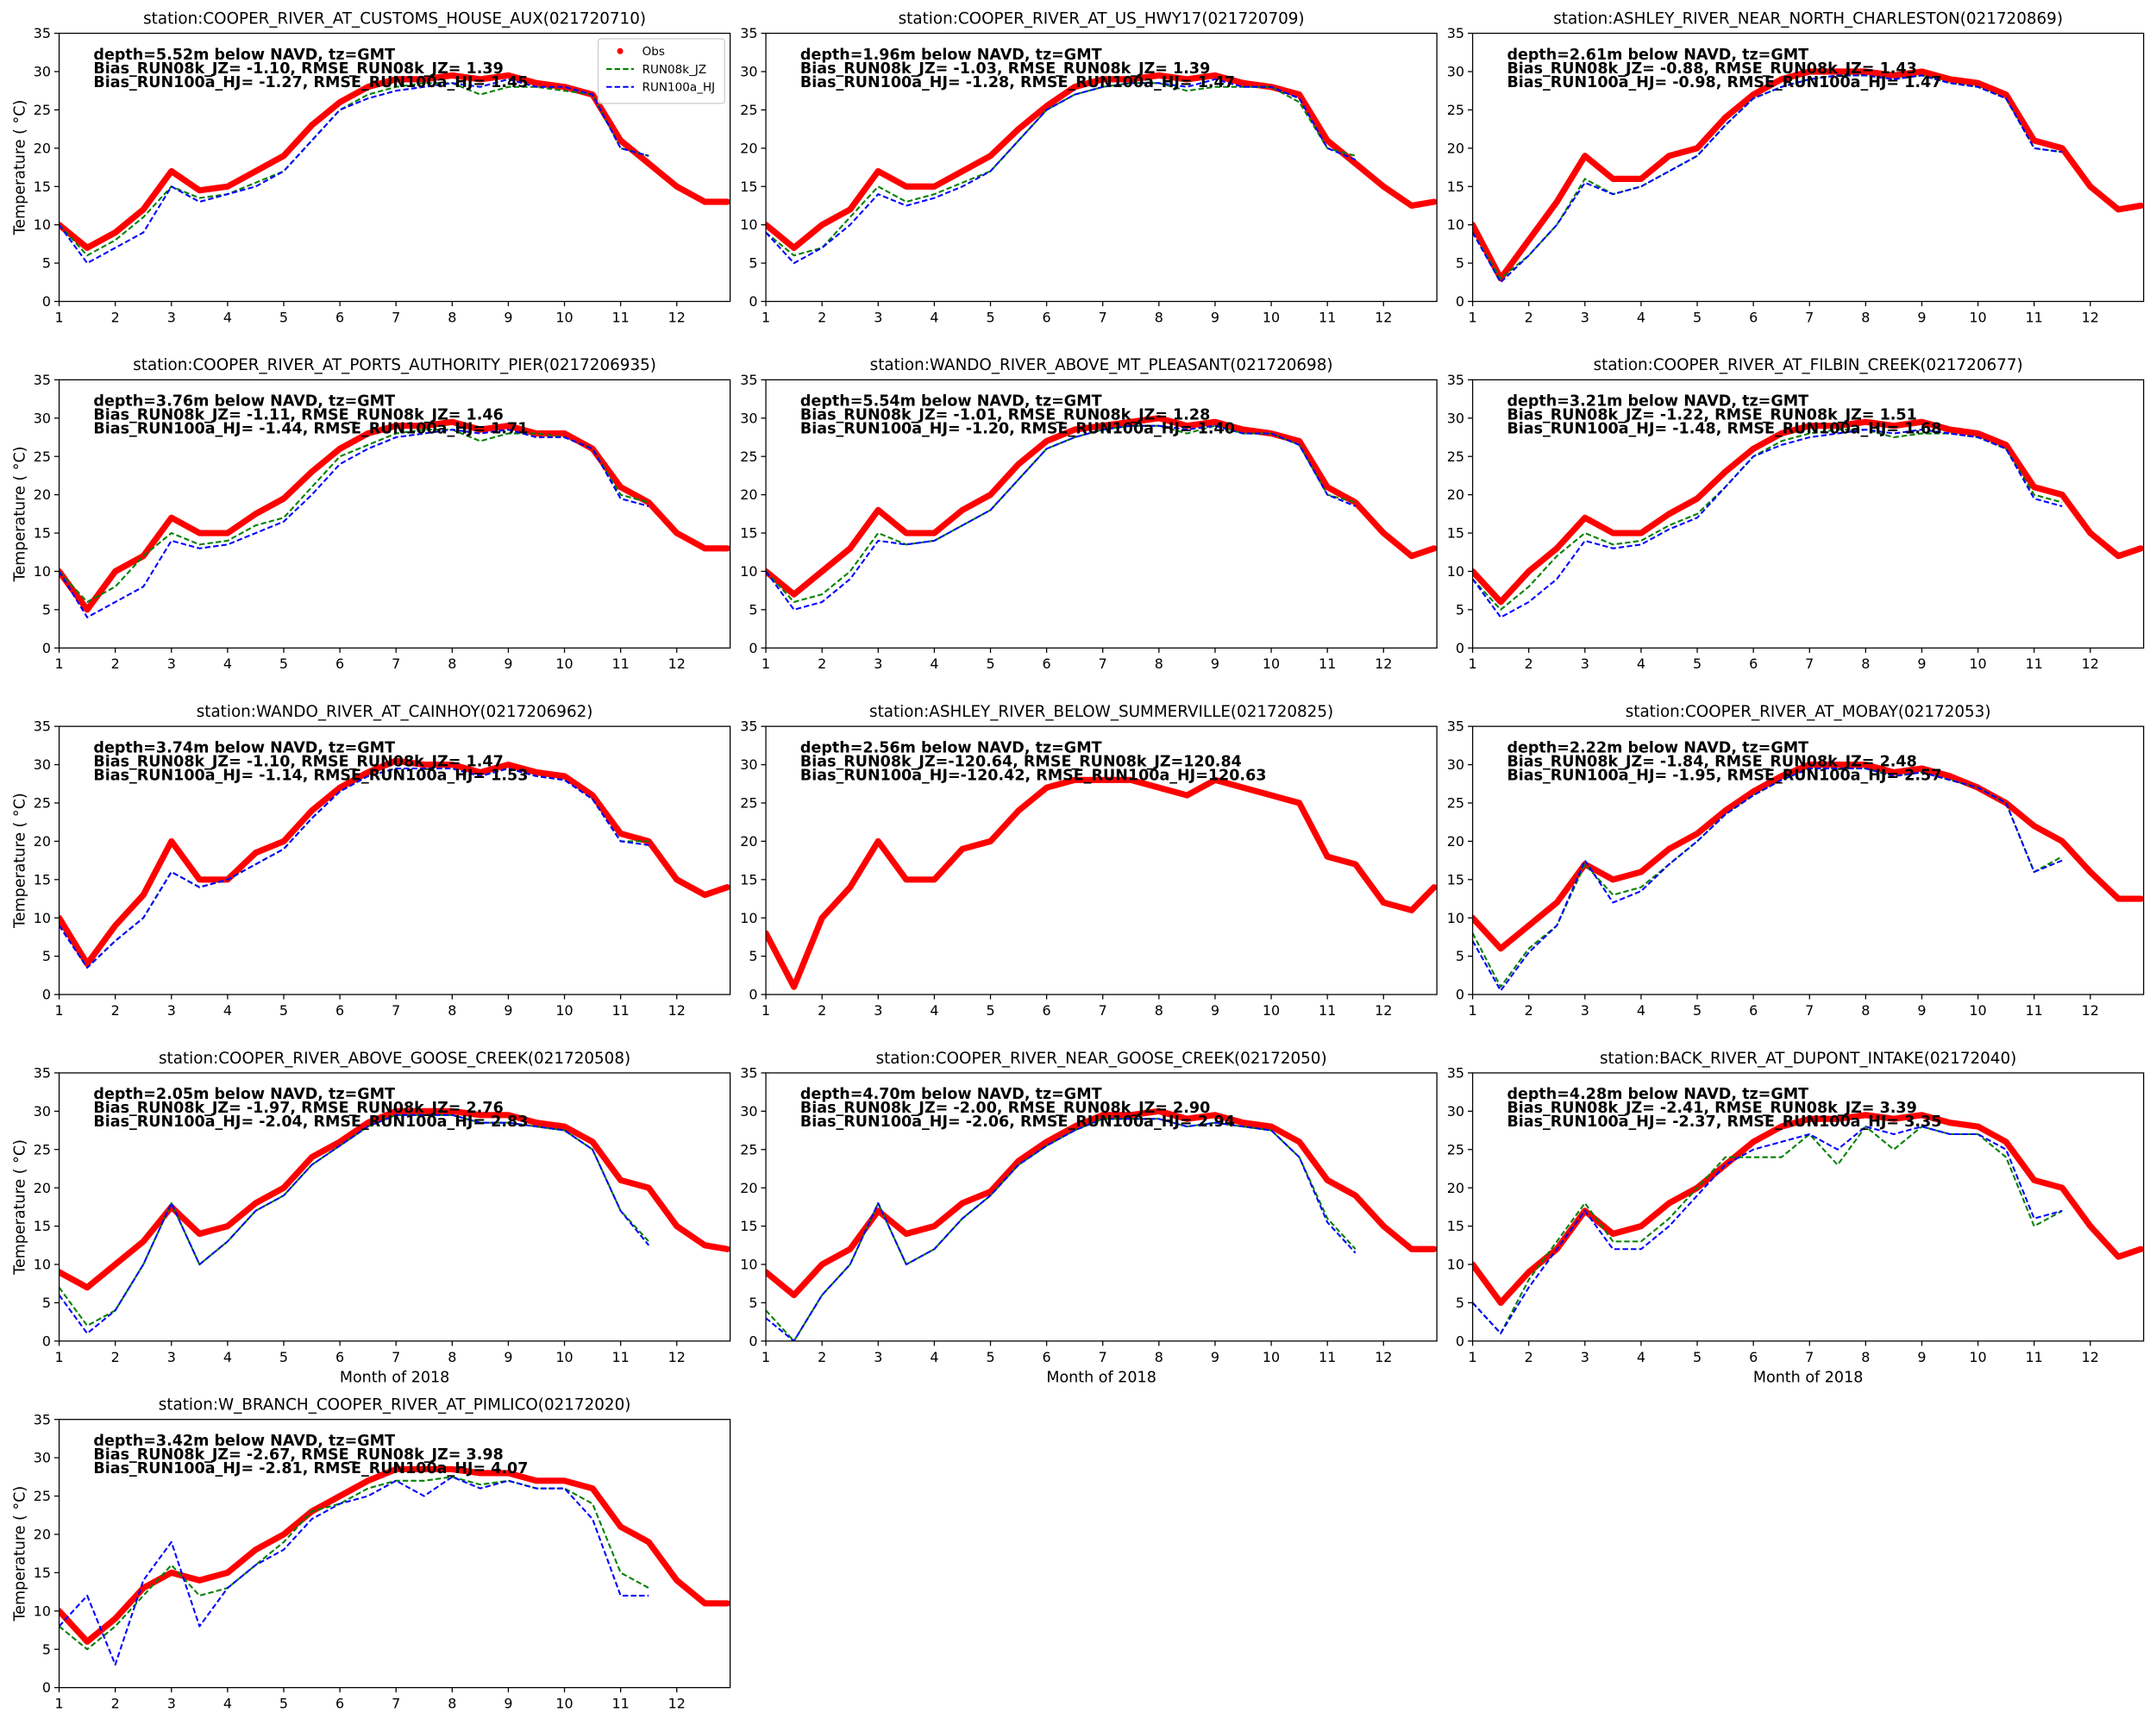  I want to click on legend-box, so click(661, 71).